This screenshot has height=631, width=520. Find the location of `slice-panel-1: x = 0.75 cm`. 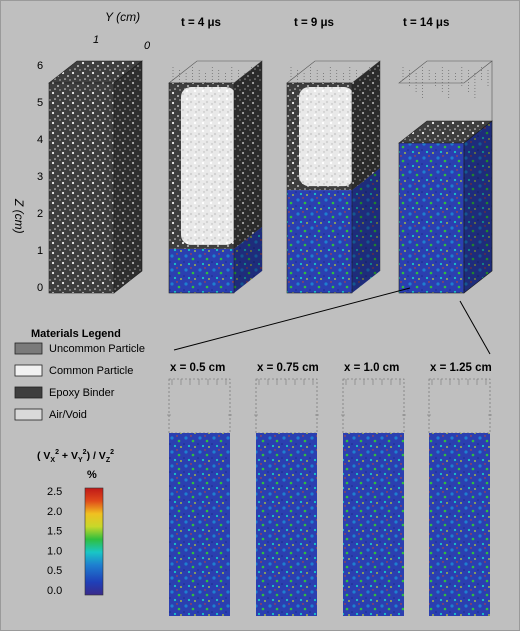

slice-panel-1: x = 0.75 cm is located at coordinates (286, 489).